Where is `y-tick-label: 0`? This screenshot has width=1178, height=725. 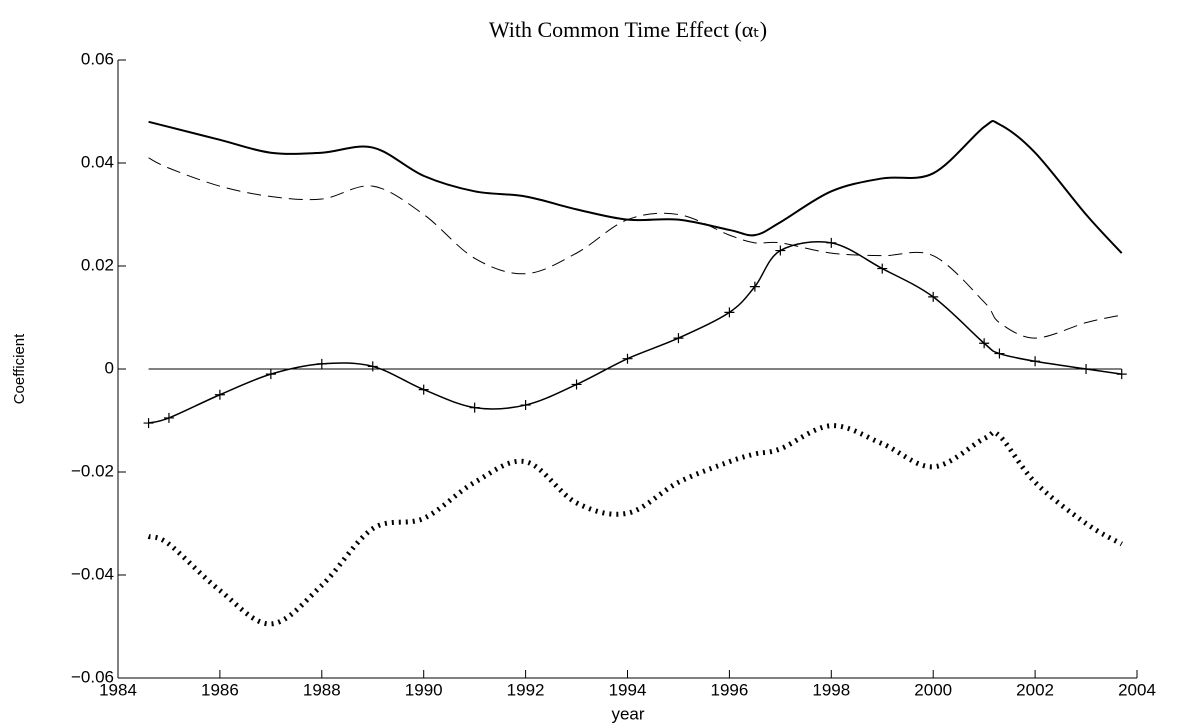
y-tick-label: 0 is located at coordinates (109, 367).